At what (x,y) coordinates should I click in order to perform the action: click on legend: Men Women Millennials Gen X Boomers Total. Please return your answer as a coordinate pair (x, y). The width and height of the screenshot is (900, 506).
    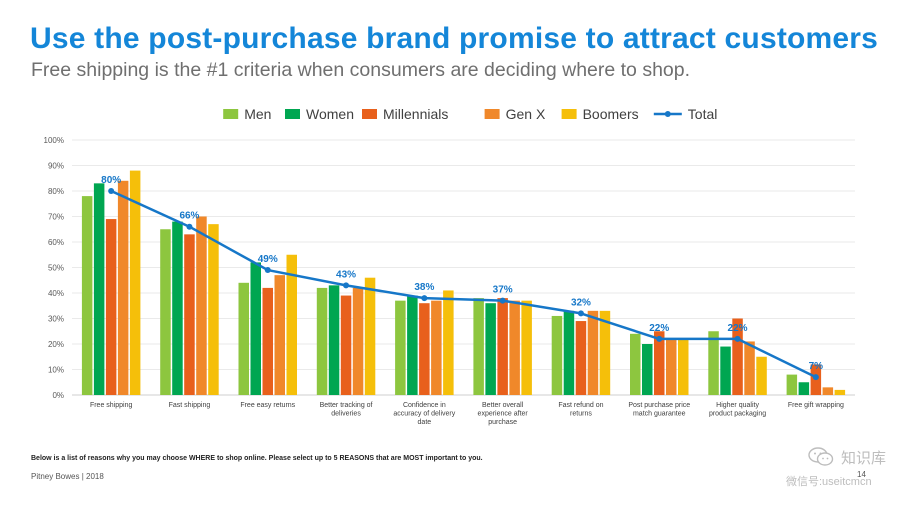
    Looking at the image, I should click on (470, 114).